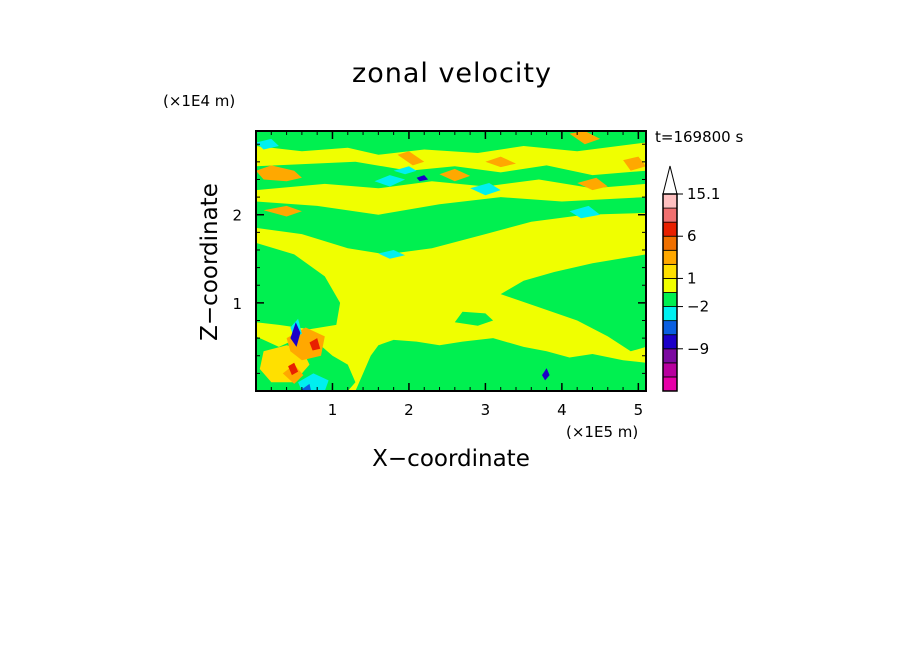 This screenshot has width=904, height=654. Describe the element at coordinates (333, 410) in the screenshot. I see `x-tick-label: 1` at that location.